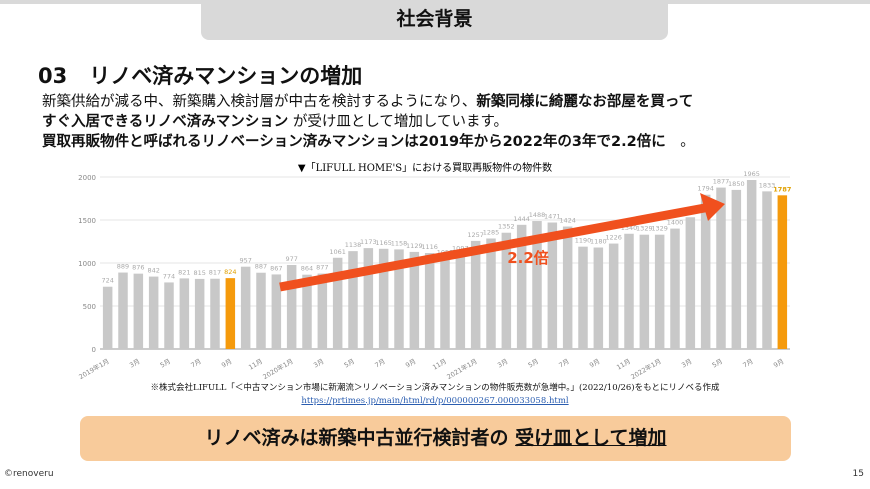  What do you see at coordinates (537, 215) in the screenshot?
I see `data-label: 1488` at bounding box center [537, 215].